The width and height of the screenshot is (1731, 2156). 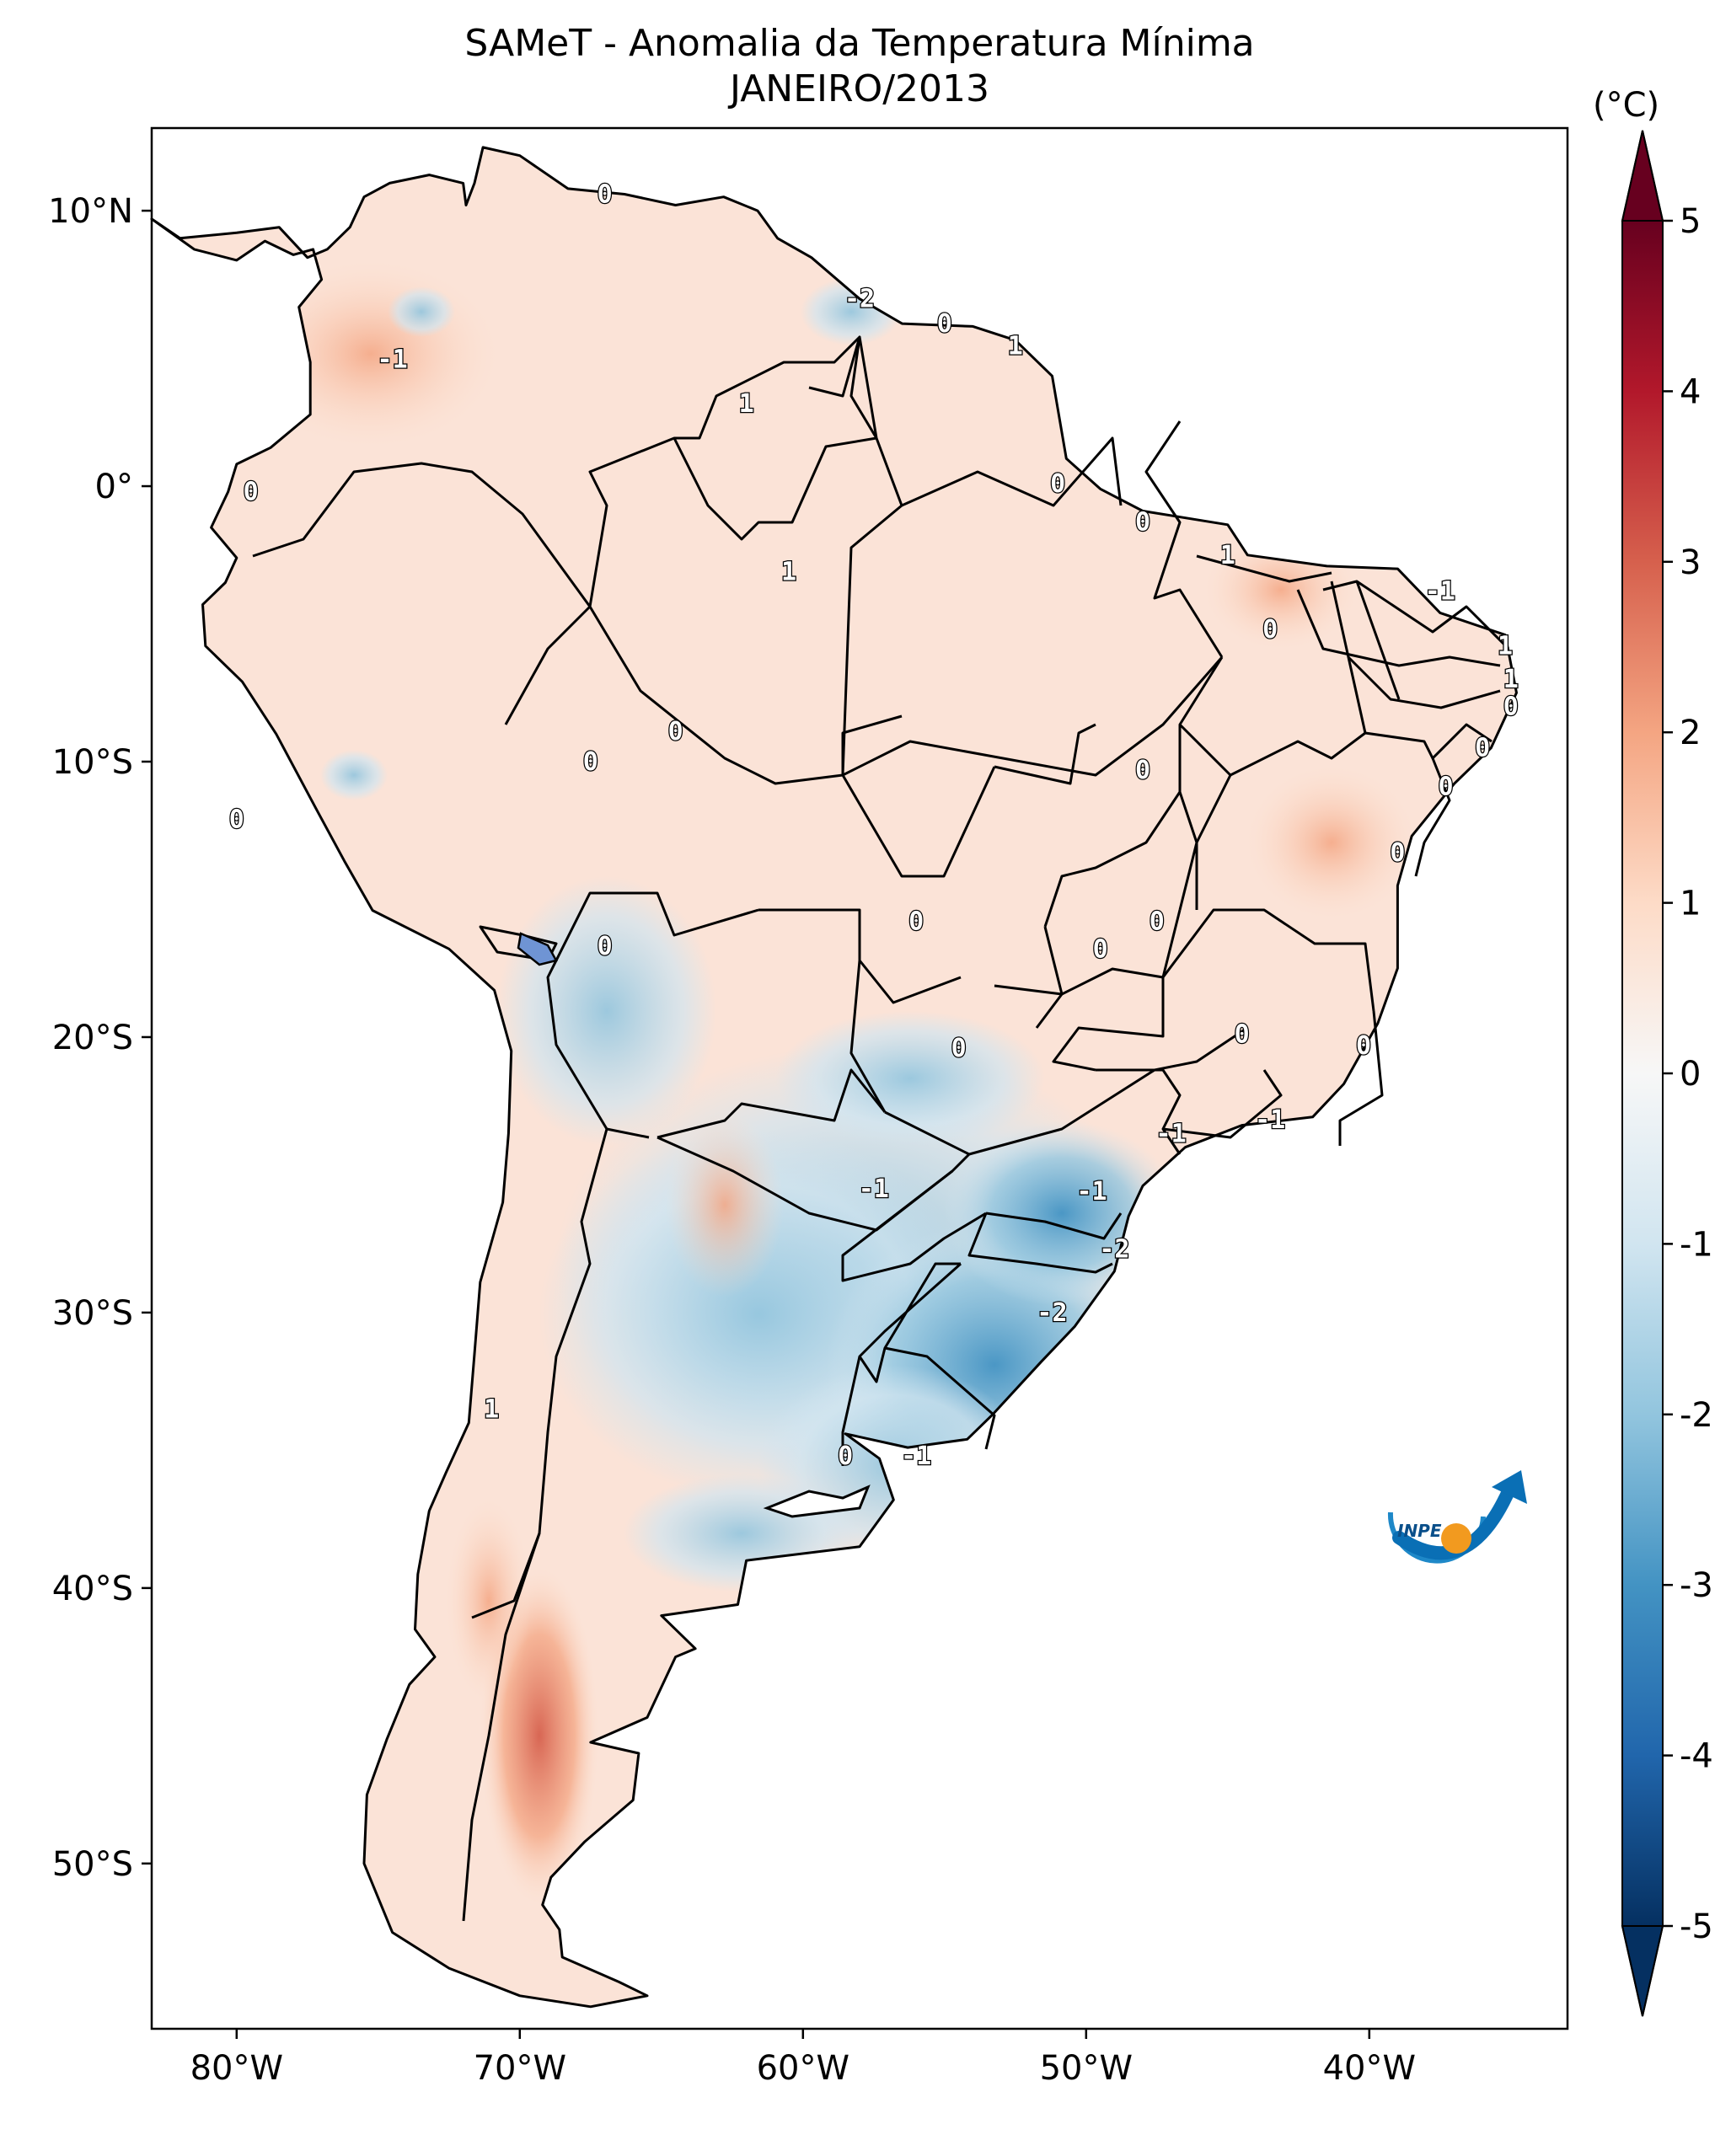 I want to click on colorbar-upper-extend, so click(x=1642, y=176).